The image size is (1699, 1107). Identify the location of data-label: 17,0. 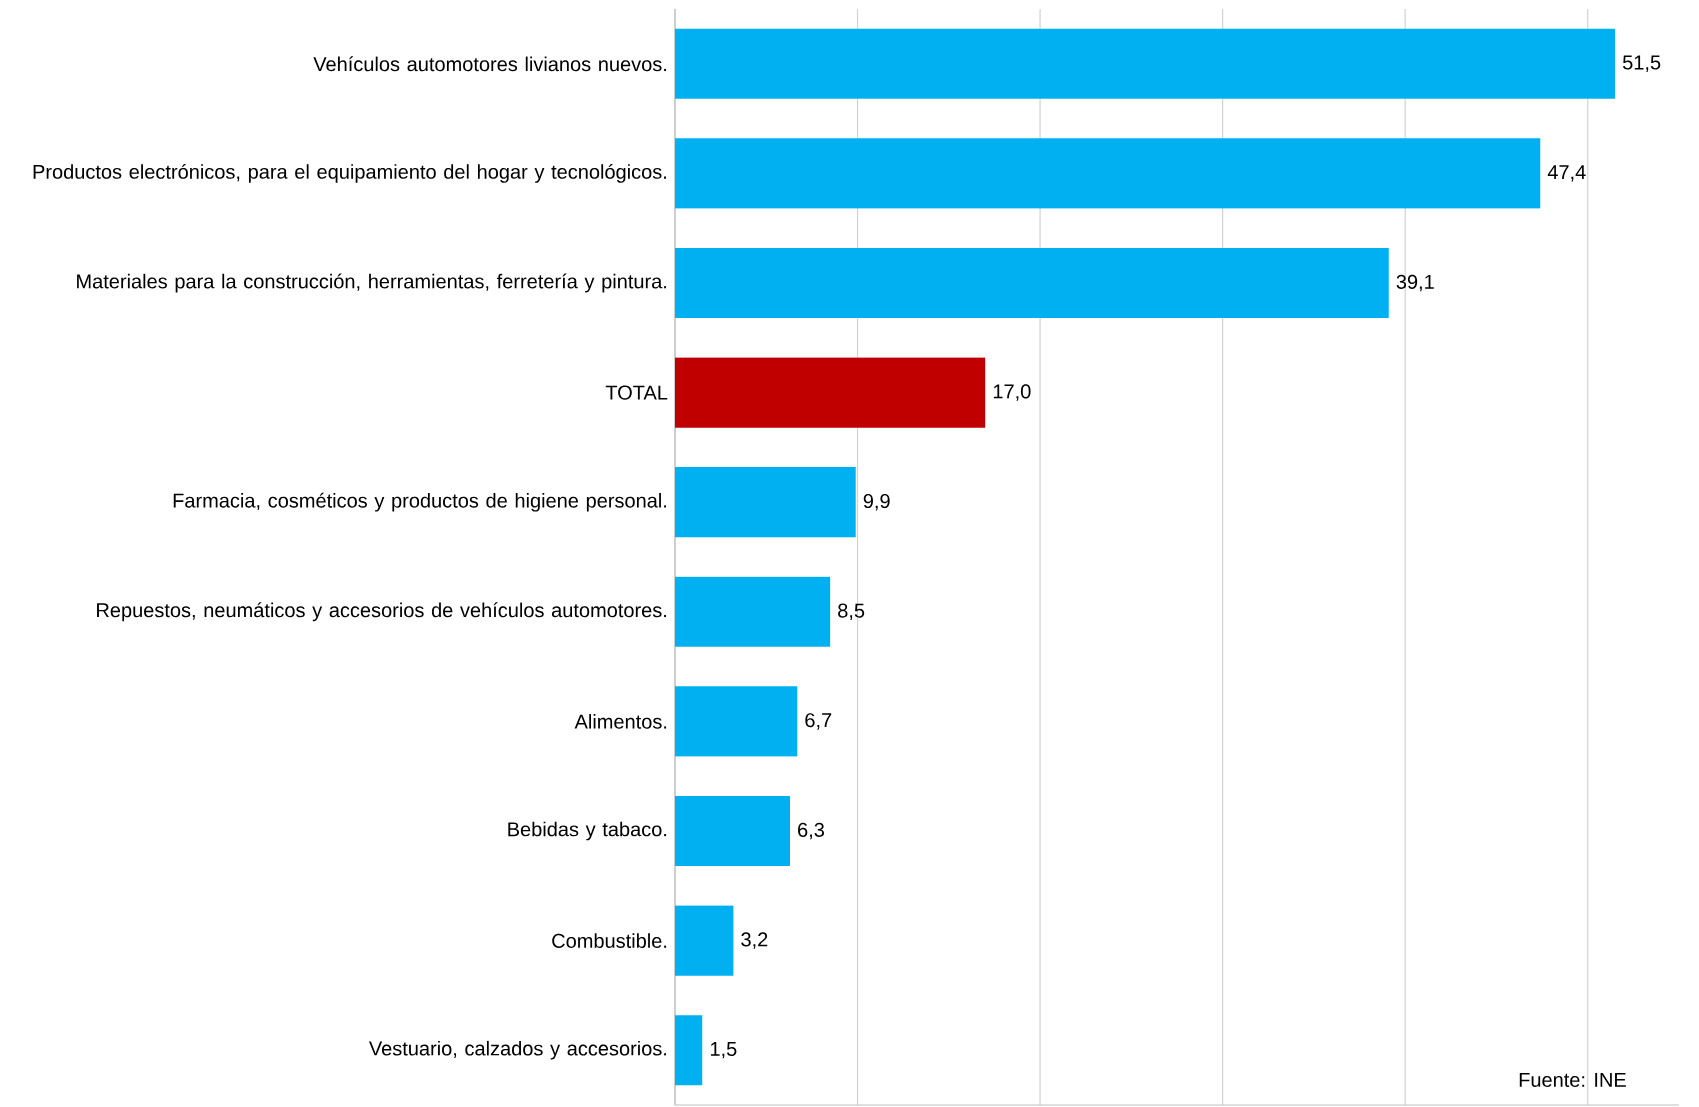
(1012, 392).